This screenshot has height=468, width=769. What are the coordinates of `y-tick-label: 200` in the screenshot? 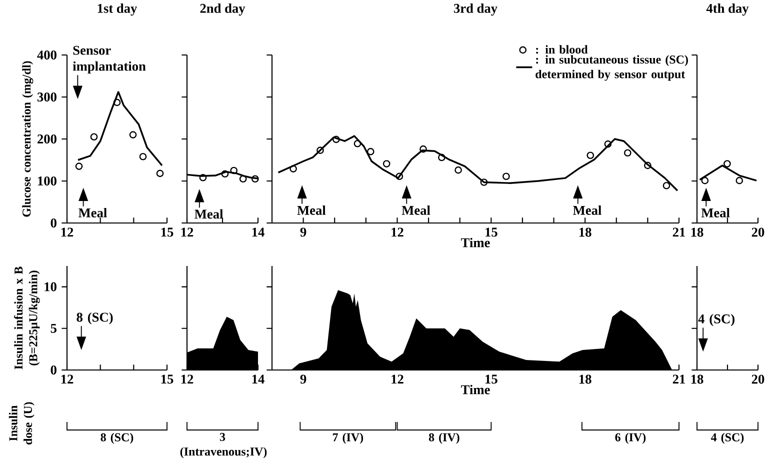 It's located at (47, 139).